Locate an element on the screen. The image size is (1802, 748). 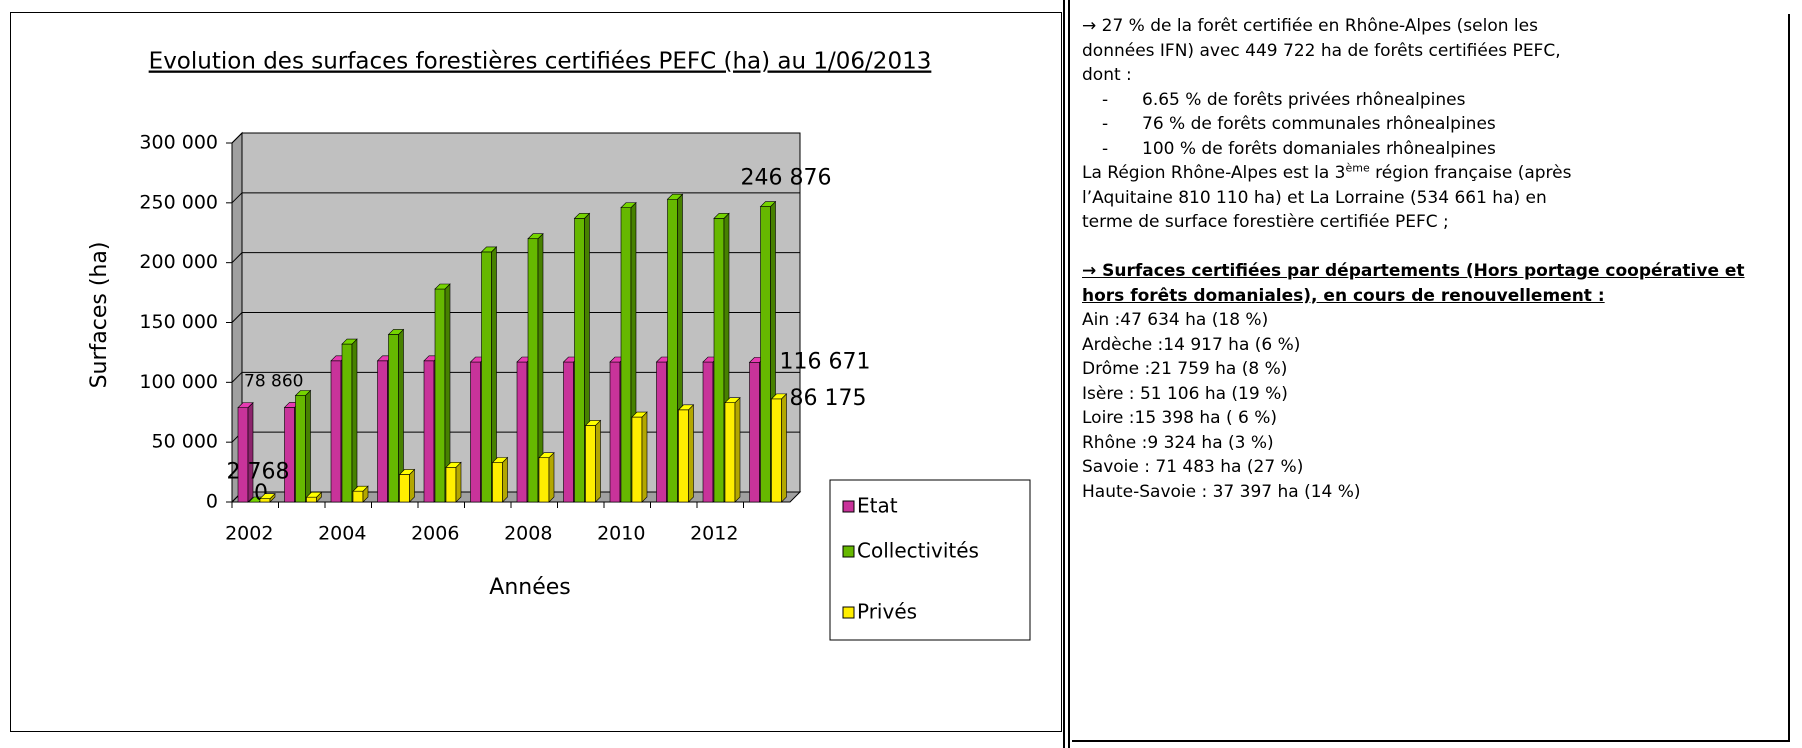
department: Ardèche :14 917 ha (6 %) is located at coordinates (1191, 344).